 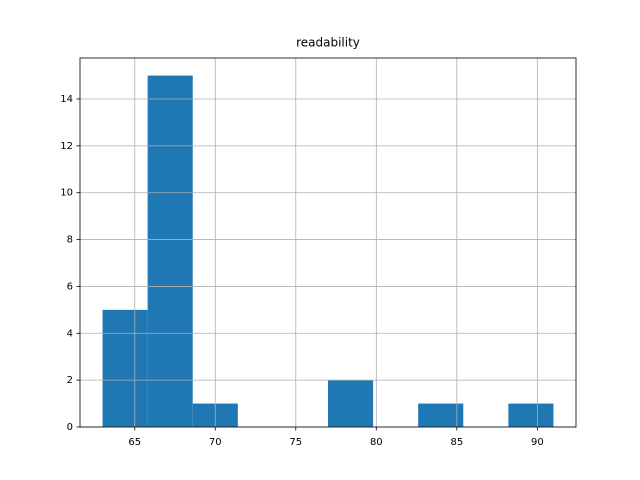 I want to click on x-tick-label: 70, so click(x=215, y=442).